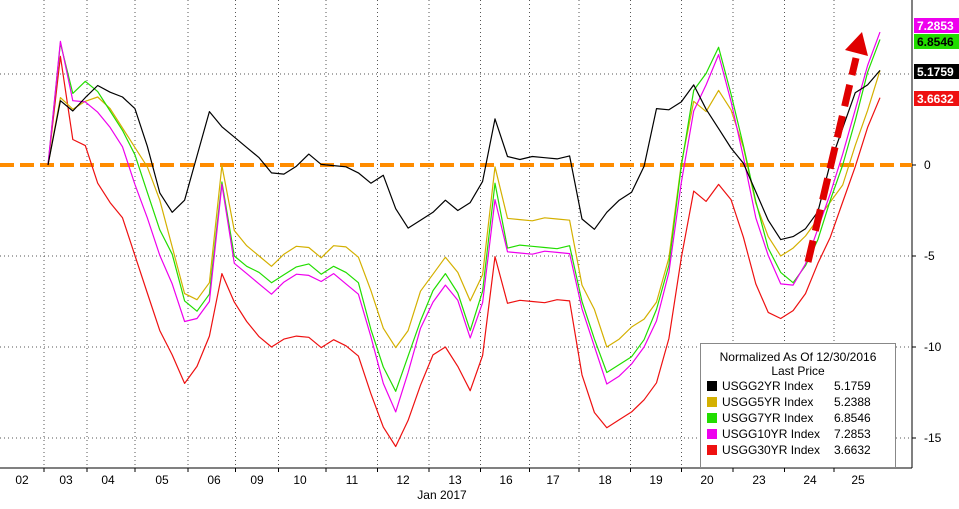  Describe the element at coordinates (856, 44) in the screenshot. I see `trend-arrow-head` at that location.